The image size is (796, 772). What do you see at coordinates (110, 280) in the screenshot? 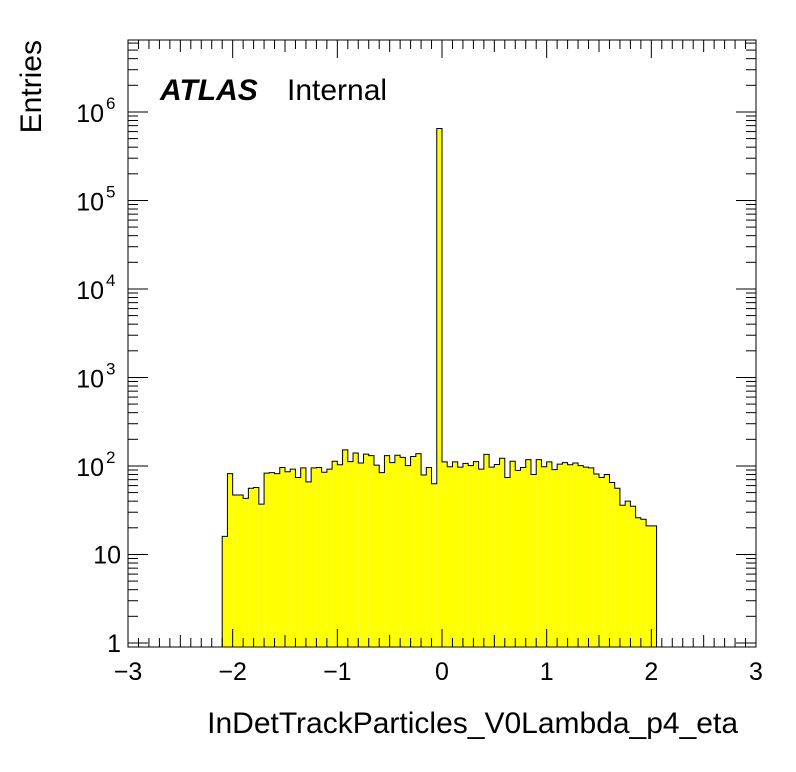
I see `y-tick-label-exponent: 4` at bounding box center [110, 280].